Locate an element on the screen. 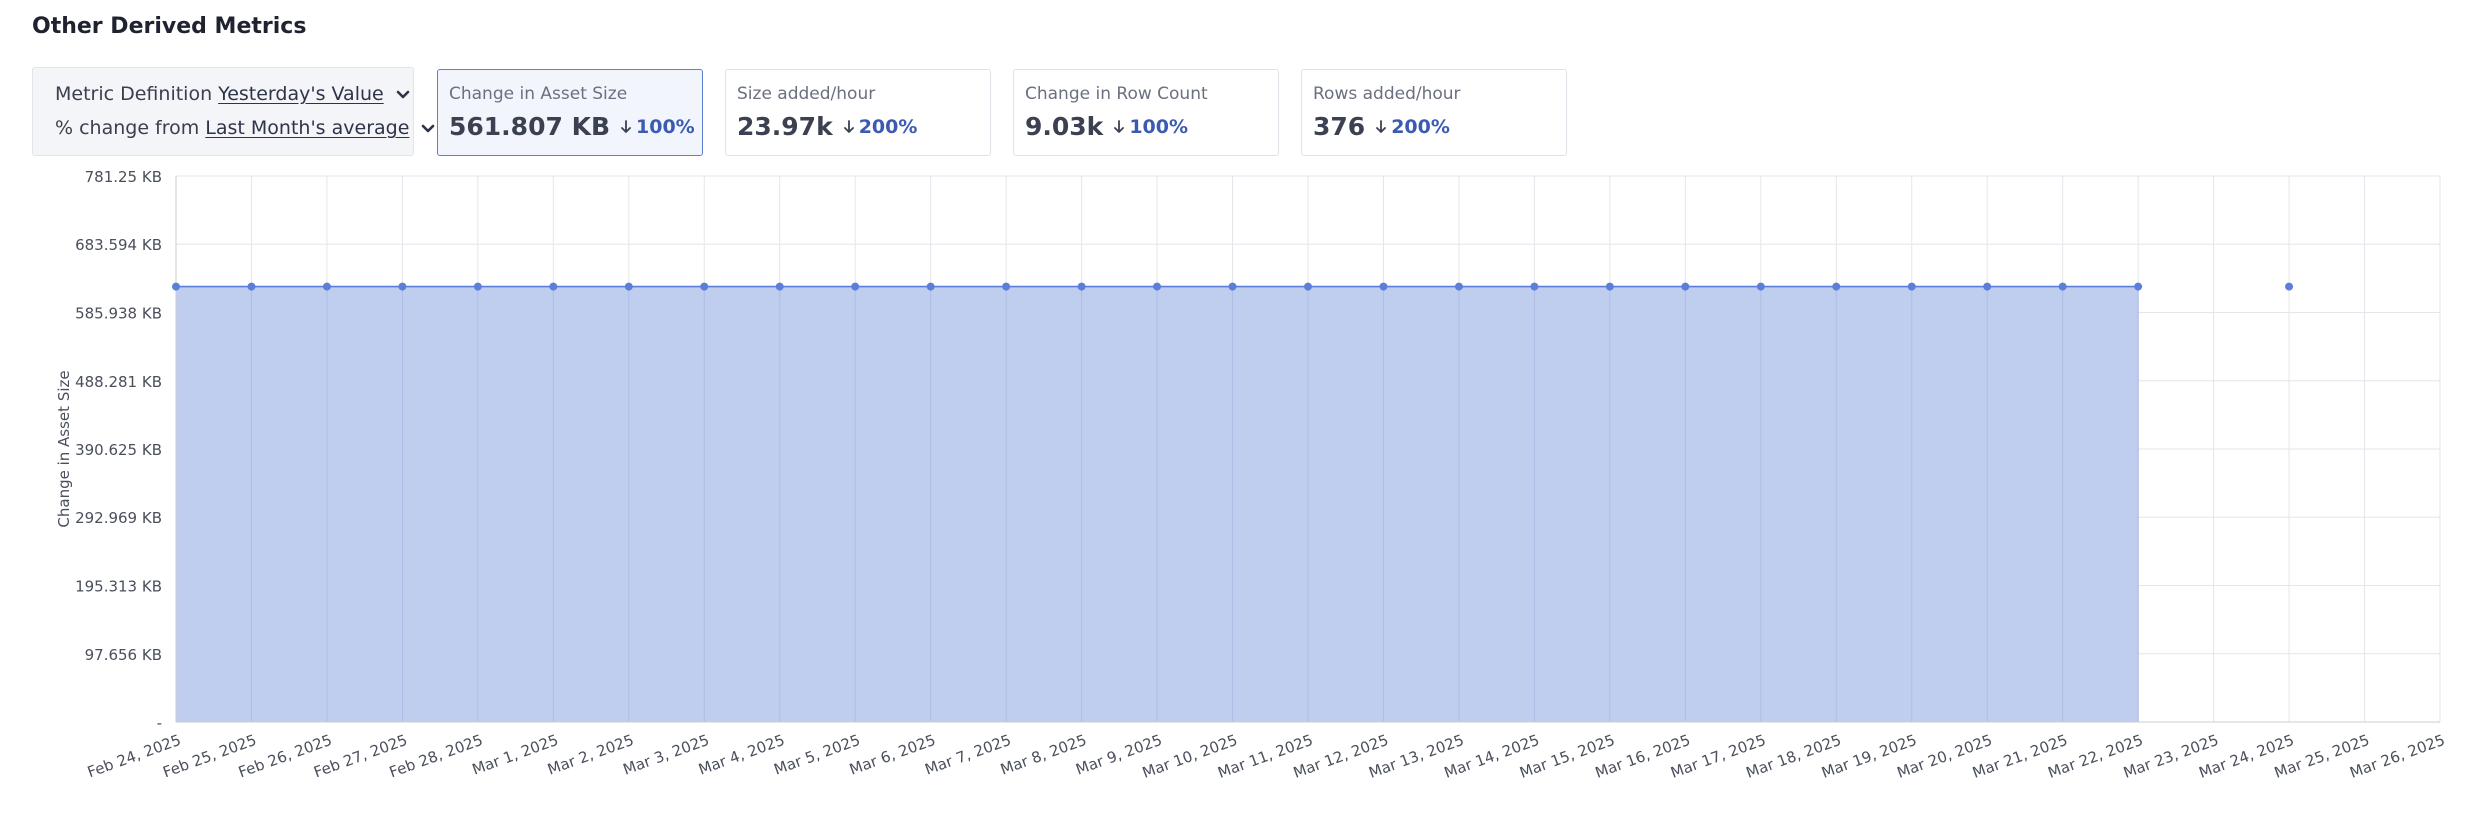 The height and width of the screenshot is (818, 2492). y-tick-label: 781.25 KB is located at coordinates (123, 177).